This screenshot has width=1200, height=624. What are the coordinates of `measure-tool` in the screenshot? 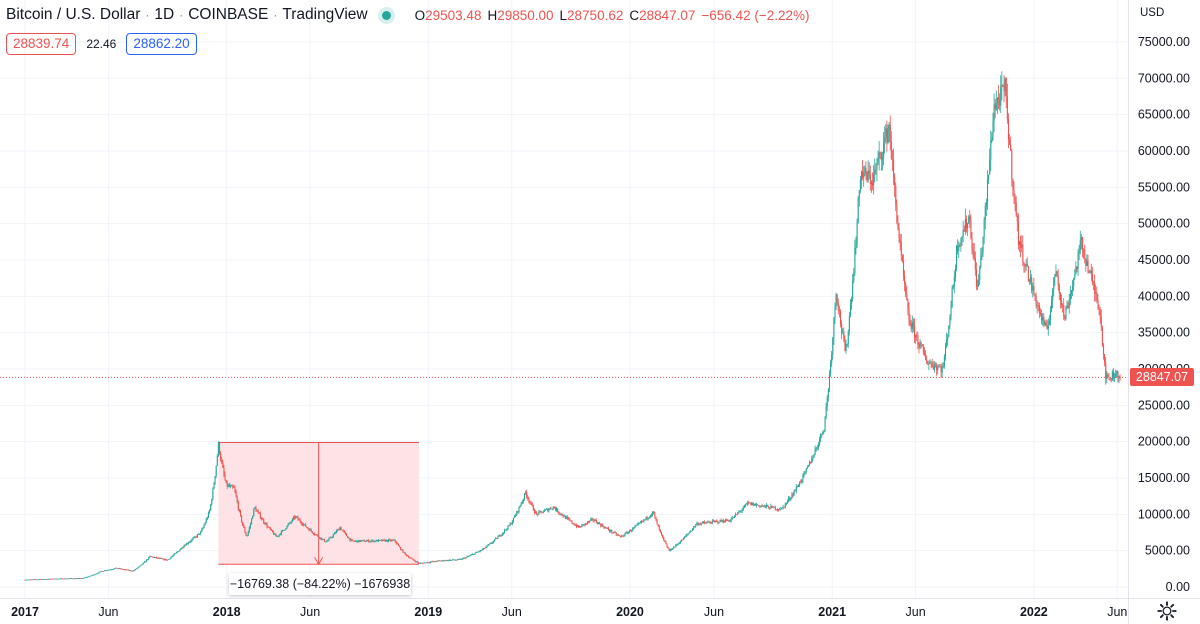 It's located at (318, 503).